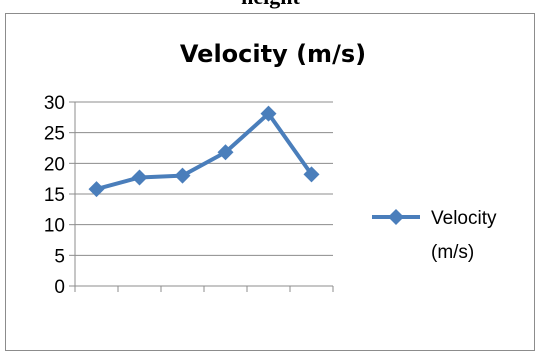  I want to click on y-tick-label-15: 15, so click(54, 195).